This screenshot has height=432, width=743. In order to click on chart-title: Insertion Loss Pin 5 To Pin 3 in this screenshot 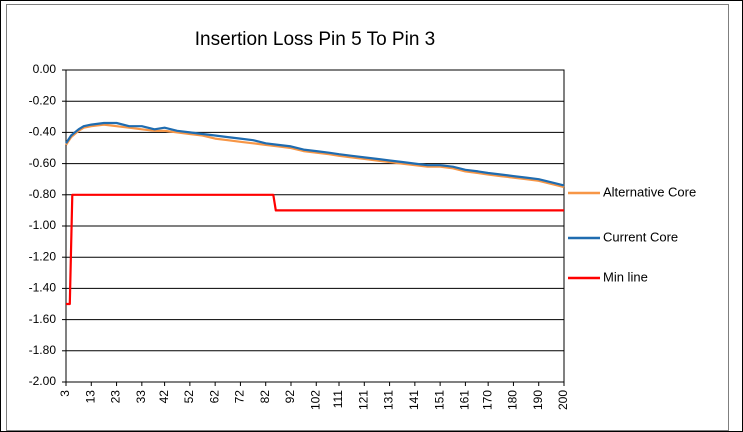, I will do `click(315, 39)`.